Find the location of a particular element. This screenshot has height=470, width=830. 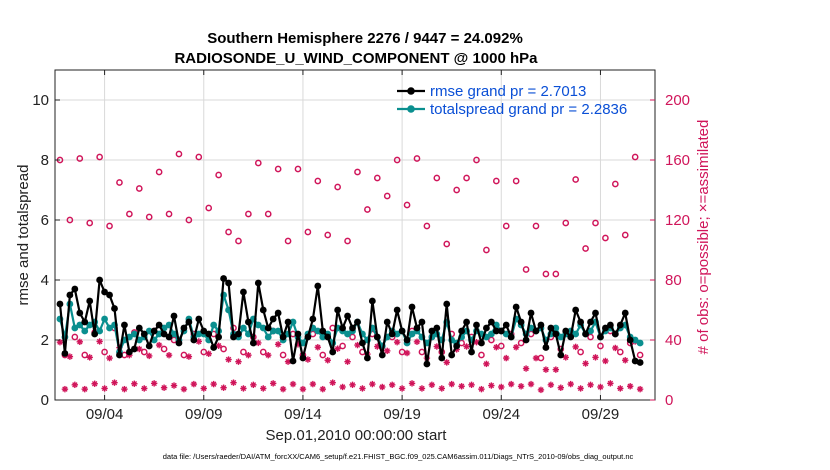

x-tick-label: 09/04 is located at coordinates (105, 414).